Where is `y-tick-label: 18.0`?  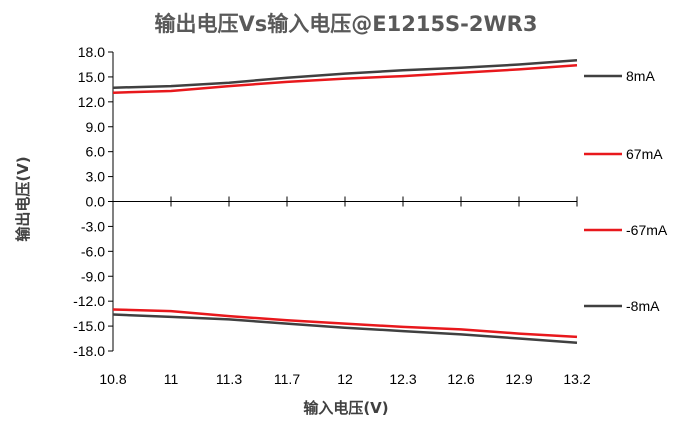 y-tick-label: 18.0 is located at coordinates (91, 52).